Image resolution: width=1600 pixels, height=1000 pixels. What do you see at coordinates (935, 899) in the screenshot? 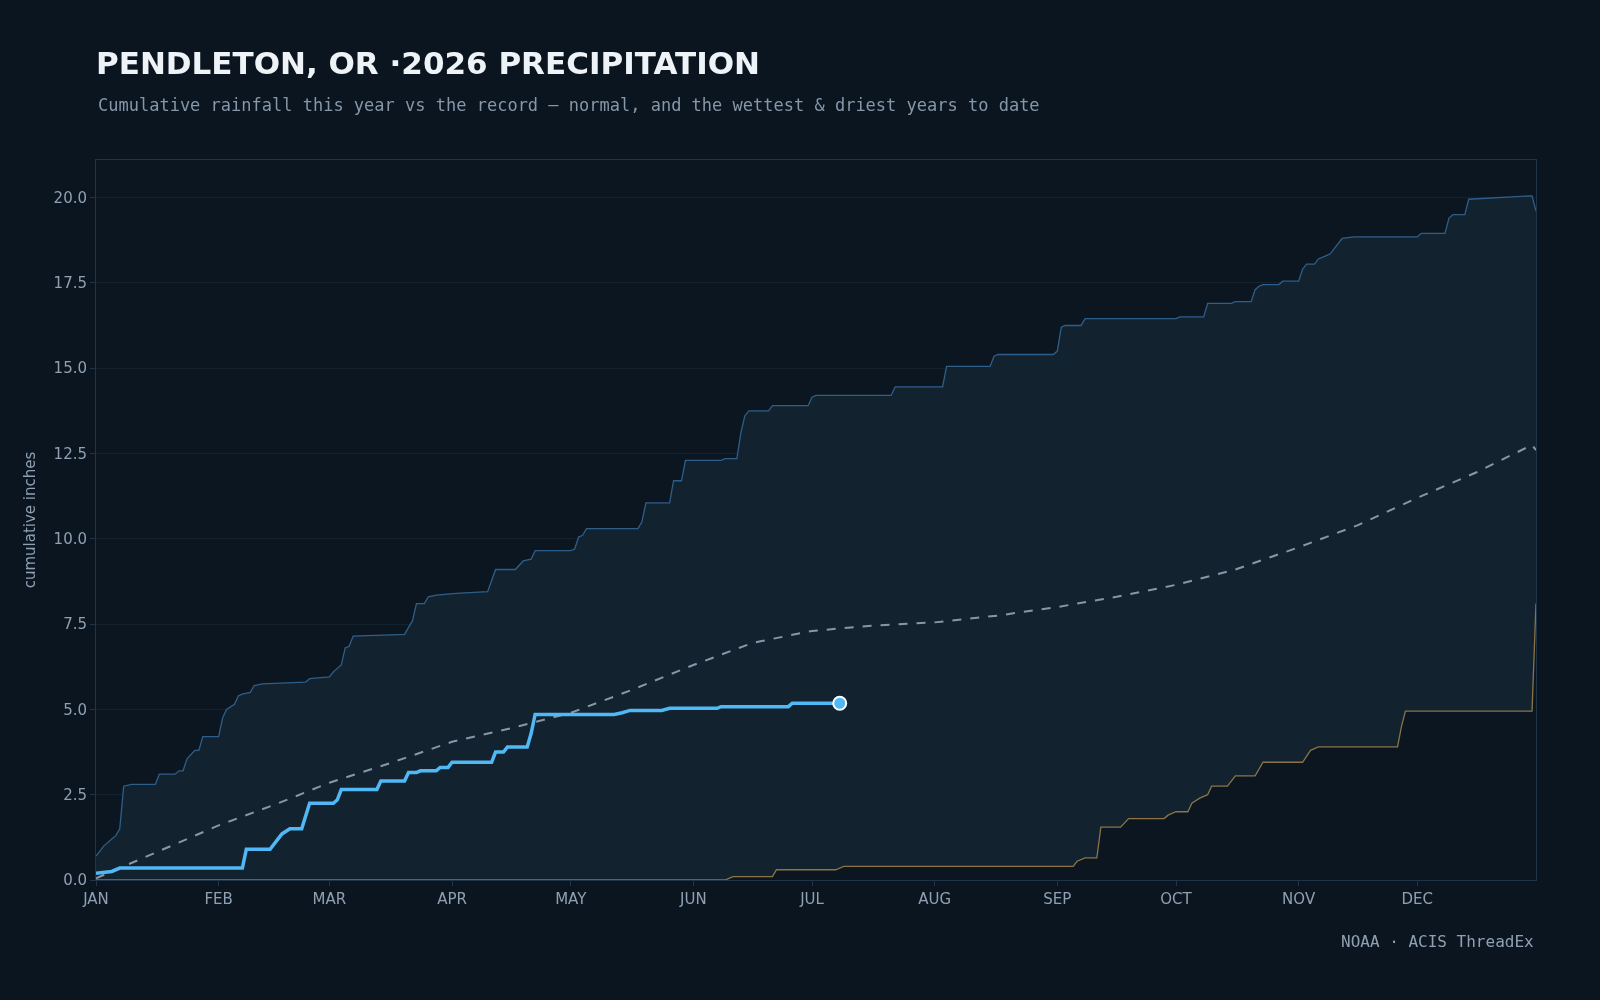
I see `x-tick-label: AUG` at bounding box center [935, 899].